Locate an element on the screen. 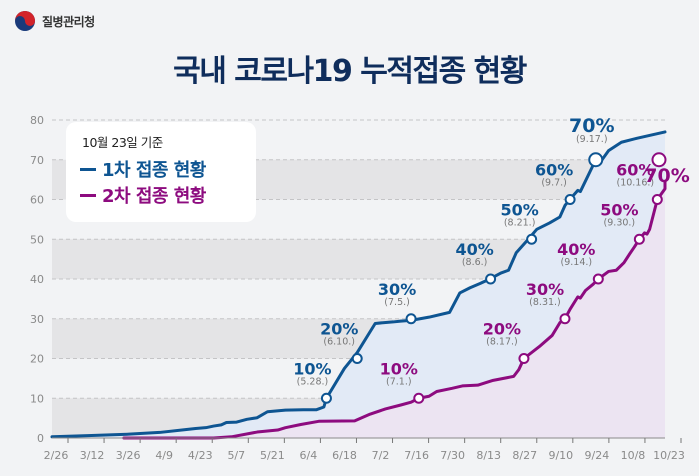  y-tick-label: 20 is located at coordinates (37, 359).